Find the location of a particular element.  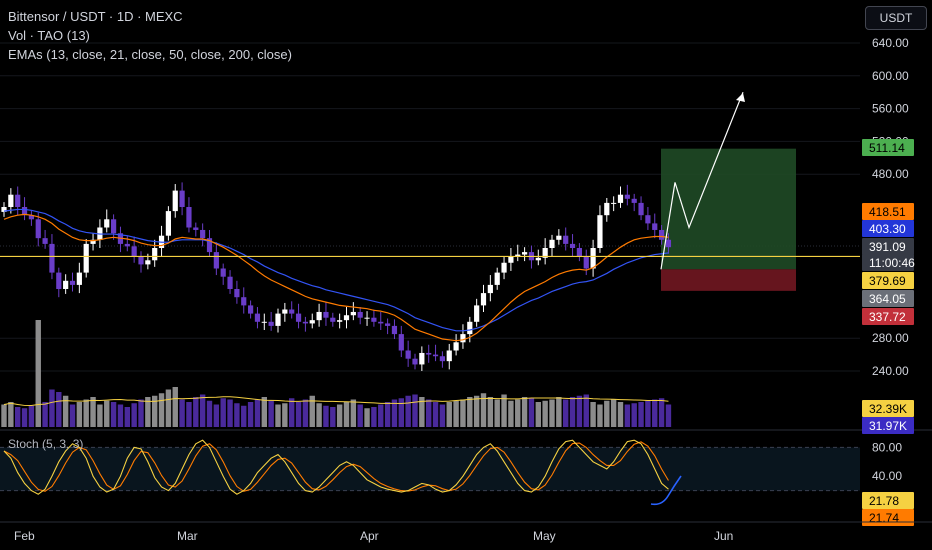

volume-ma-value-tag is located at coordinates (888, 408).